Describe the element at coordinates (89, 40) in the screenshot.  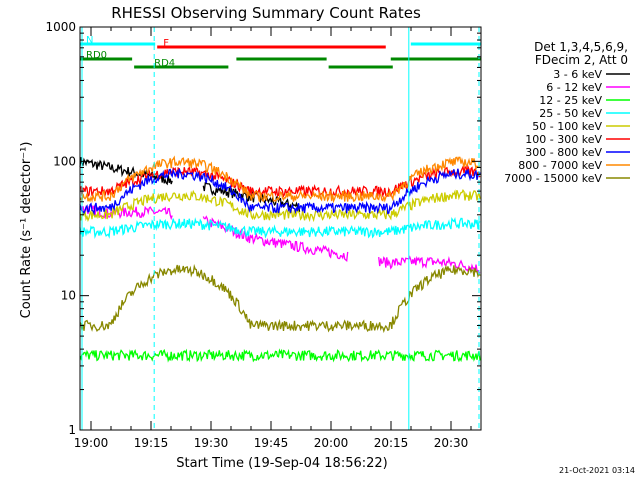
I see `flag-label-0: N` at that location.